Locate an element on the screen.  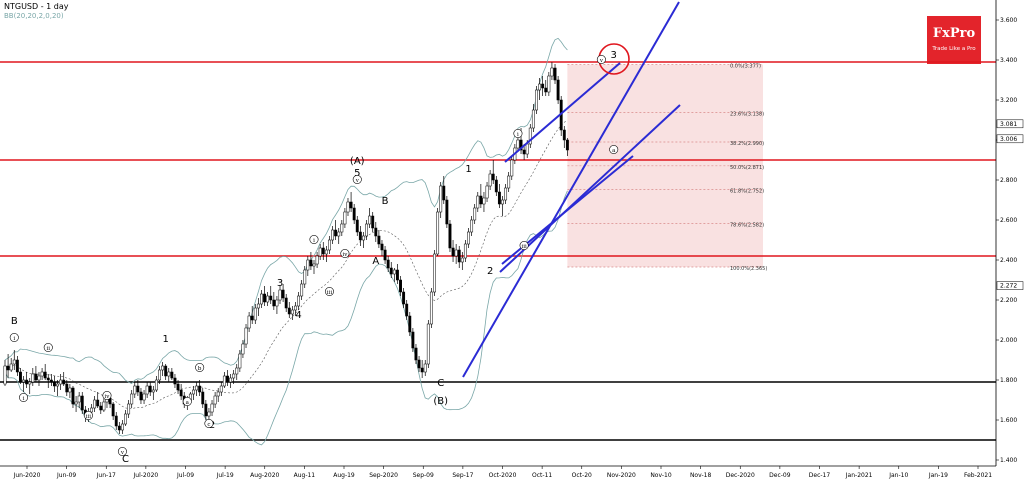
fib-label: 78.6%(2.582) is located at coordinates (747, 226).